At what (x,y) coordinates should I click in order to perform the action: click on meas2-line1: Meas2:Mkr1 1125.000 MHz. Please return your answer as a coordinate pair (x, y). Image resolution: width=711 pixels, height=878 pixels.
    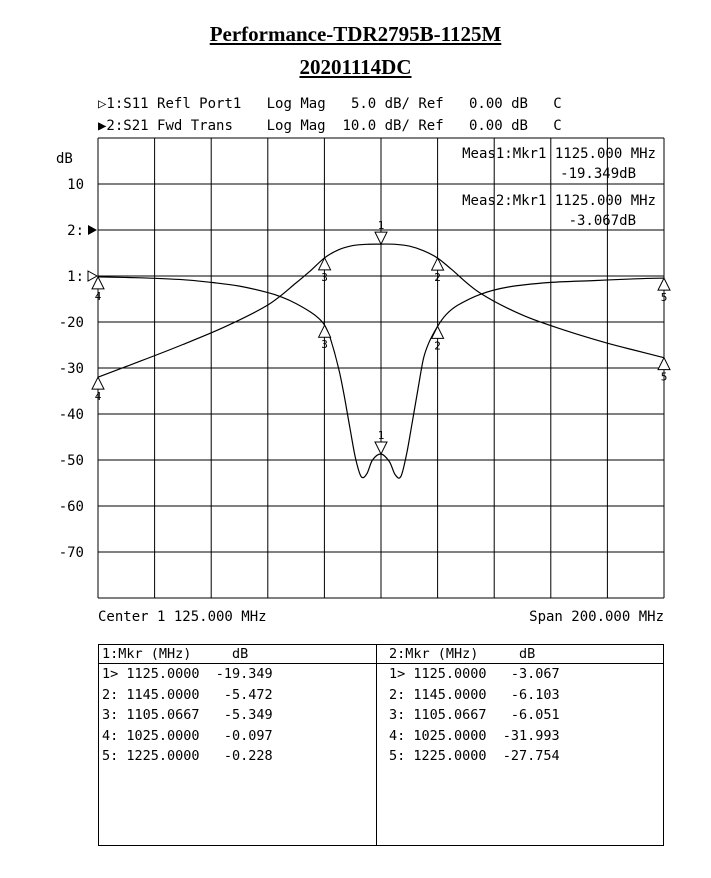
    Looking at the image, I should click on (559, 201).